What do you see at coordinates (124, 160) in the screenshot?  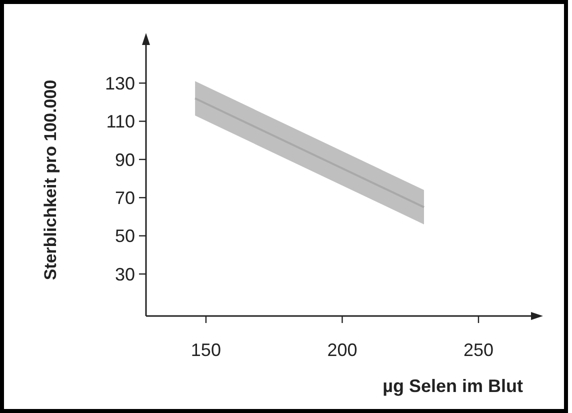 I see `y-tick-label: 90` at bounding box center [124, 160].